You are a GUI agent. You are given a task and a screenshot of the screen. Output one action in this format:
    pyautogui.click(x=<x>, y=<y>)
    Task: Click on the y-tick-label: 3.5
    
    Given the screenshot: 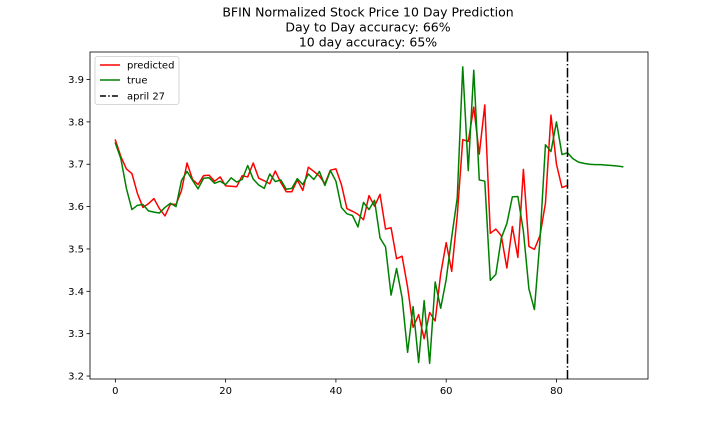 What is the action you would take?
    pyautogui.click(x=76, y=249)
    